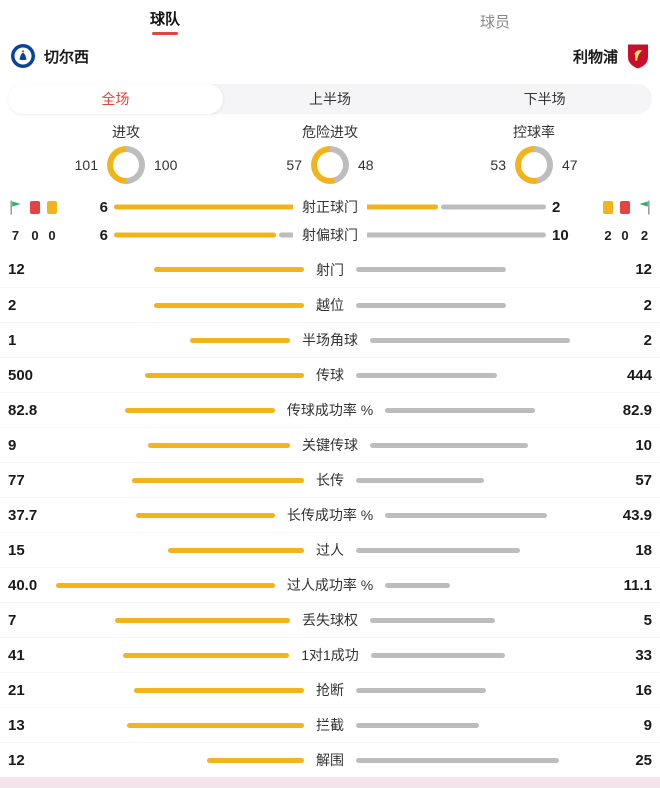 The image size is (660, 788). Describe the element at coordinates (16, 725) in the screenshot. I see `stat-home-value: 13` at that location.